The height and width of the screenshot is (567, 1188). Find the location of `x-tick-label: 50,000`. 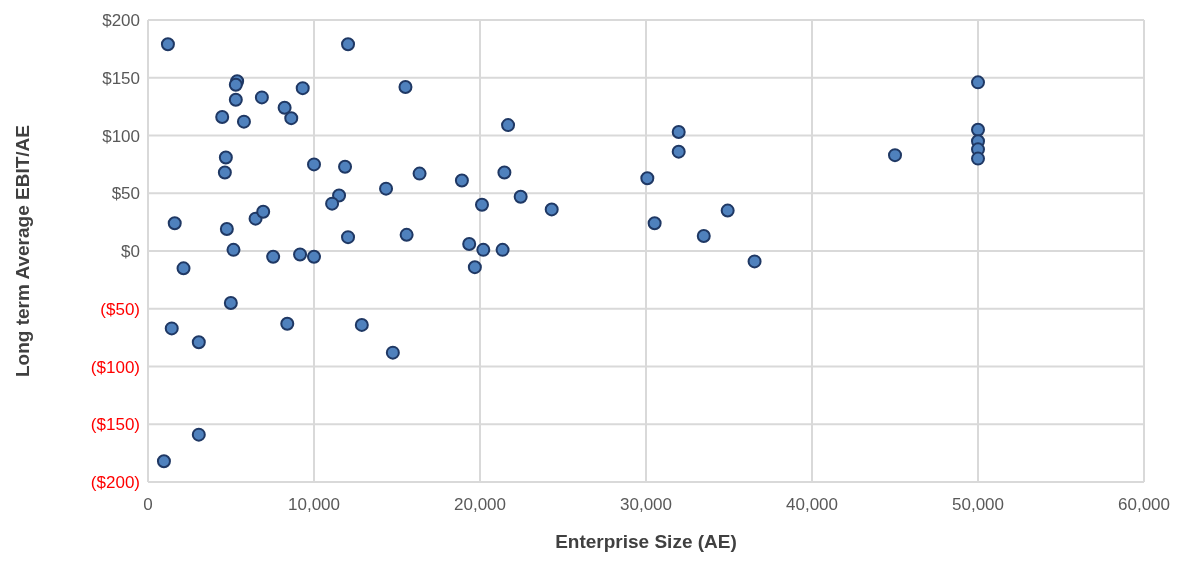

x-tick-label: 50,000 is located at coordinates (978, 505).